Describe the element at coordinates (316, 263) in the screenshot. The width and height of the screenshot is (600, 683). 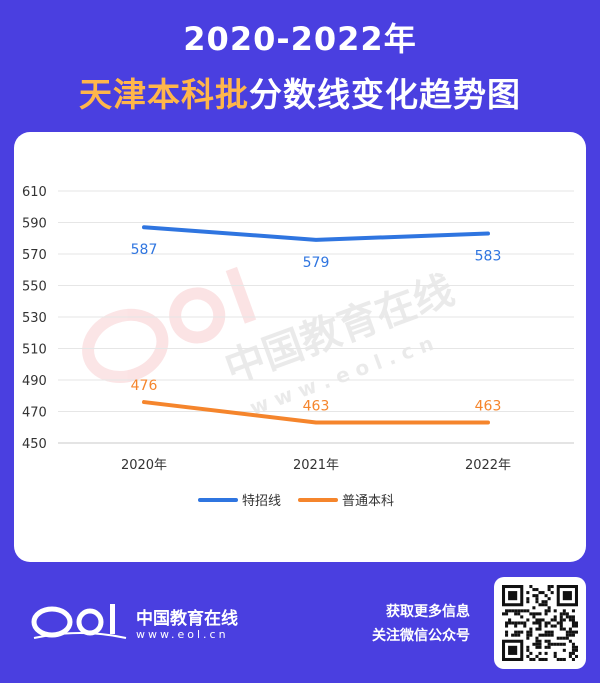
I see `data-label: 579` at that location.